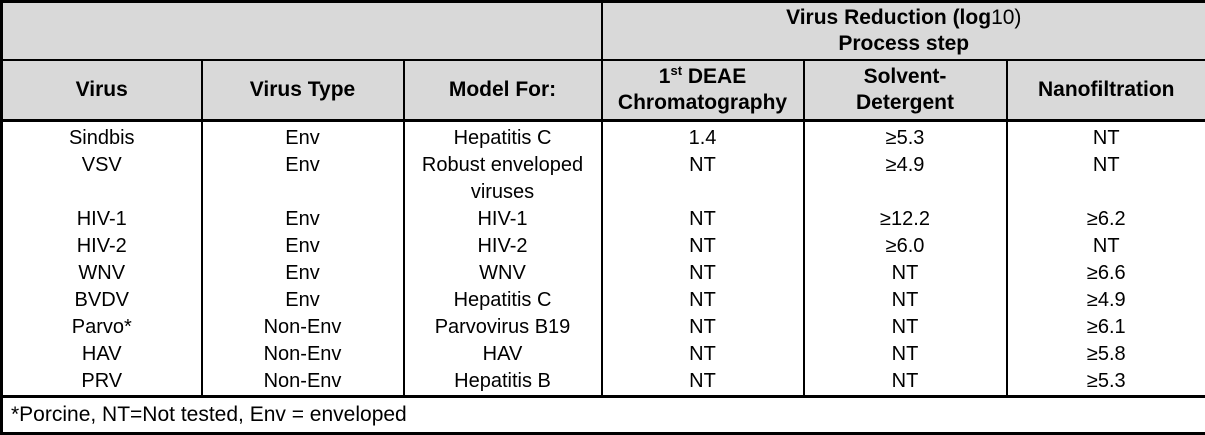  Describe the element at coordinates (102, 300) in the screenshot. I see `cell-virus: BVDV` at that location.